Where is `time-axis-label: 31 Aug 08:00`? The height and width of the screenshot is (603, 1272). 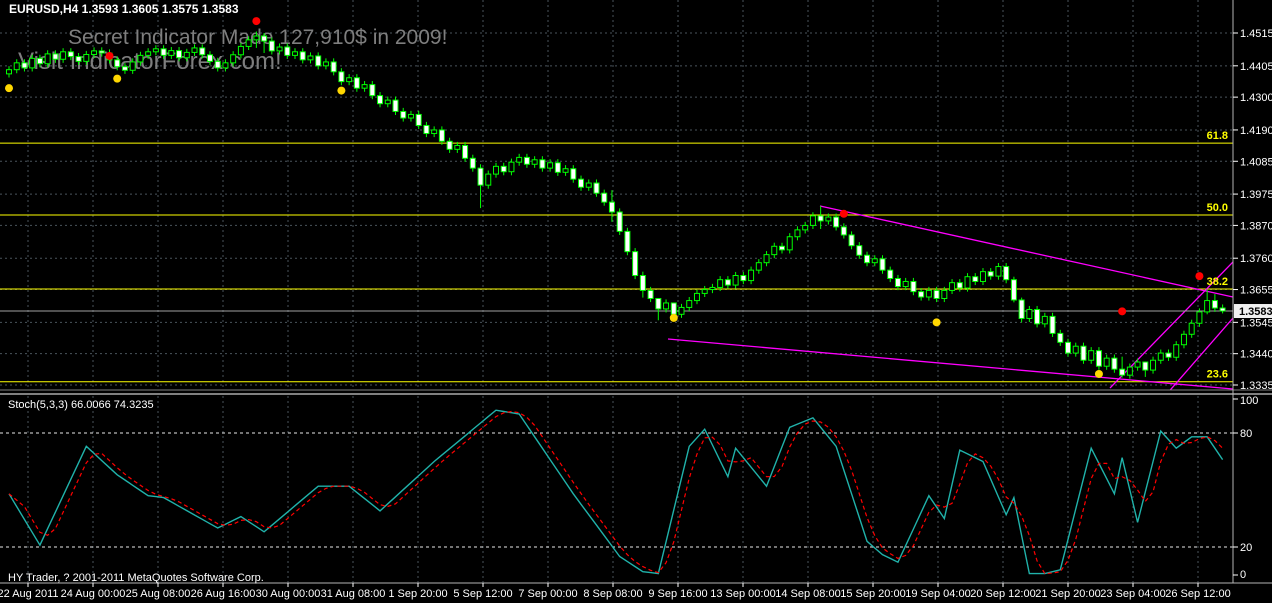 time-axis-label: 31 Aug 08:00 is located at coordinates (353, 594).